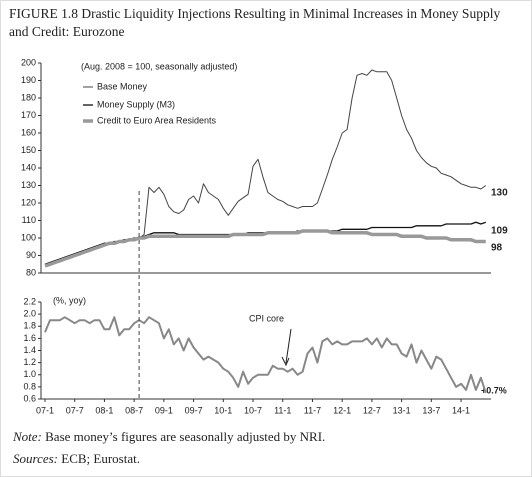 The height and width of the screenshot is (477, 532). Describe the element at coordinates (402, 410) in the screenshot. I see `x-tick-label: 13-1` at that location.